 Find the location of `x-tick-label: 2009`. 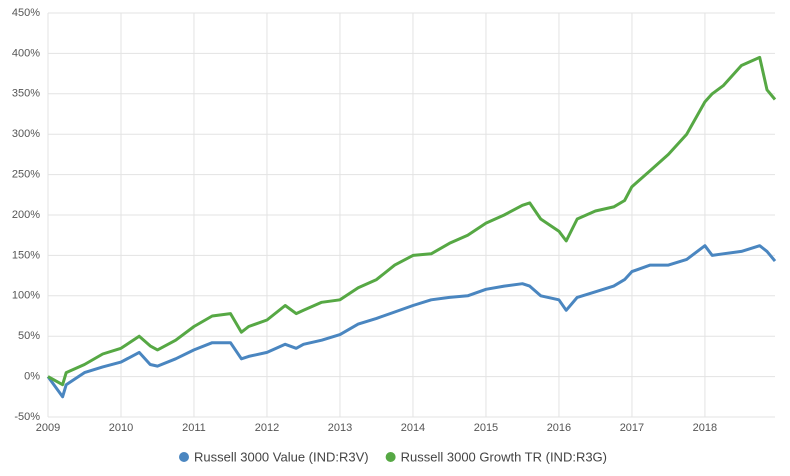

x-tick-label: 2009 is located at coordinates (48, 428).